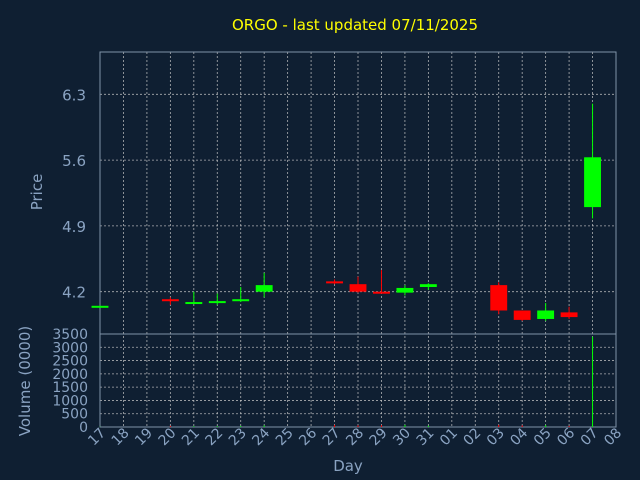 The width and height of the screenshot is (640, 480). I want to click on volume-axis-label: Volume (0000), so click(25, 381).